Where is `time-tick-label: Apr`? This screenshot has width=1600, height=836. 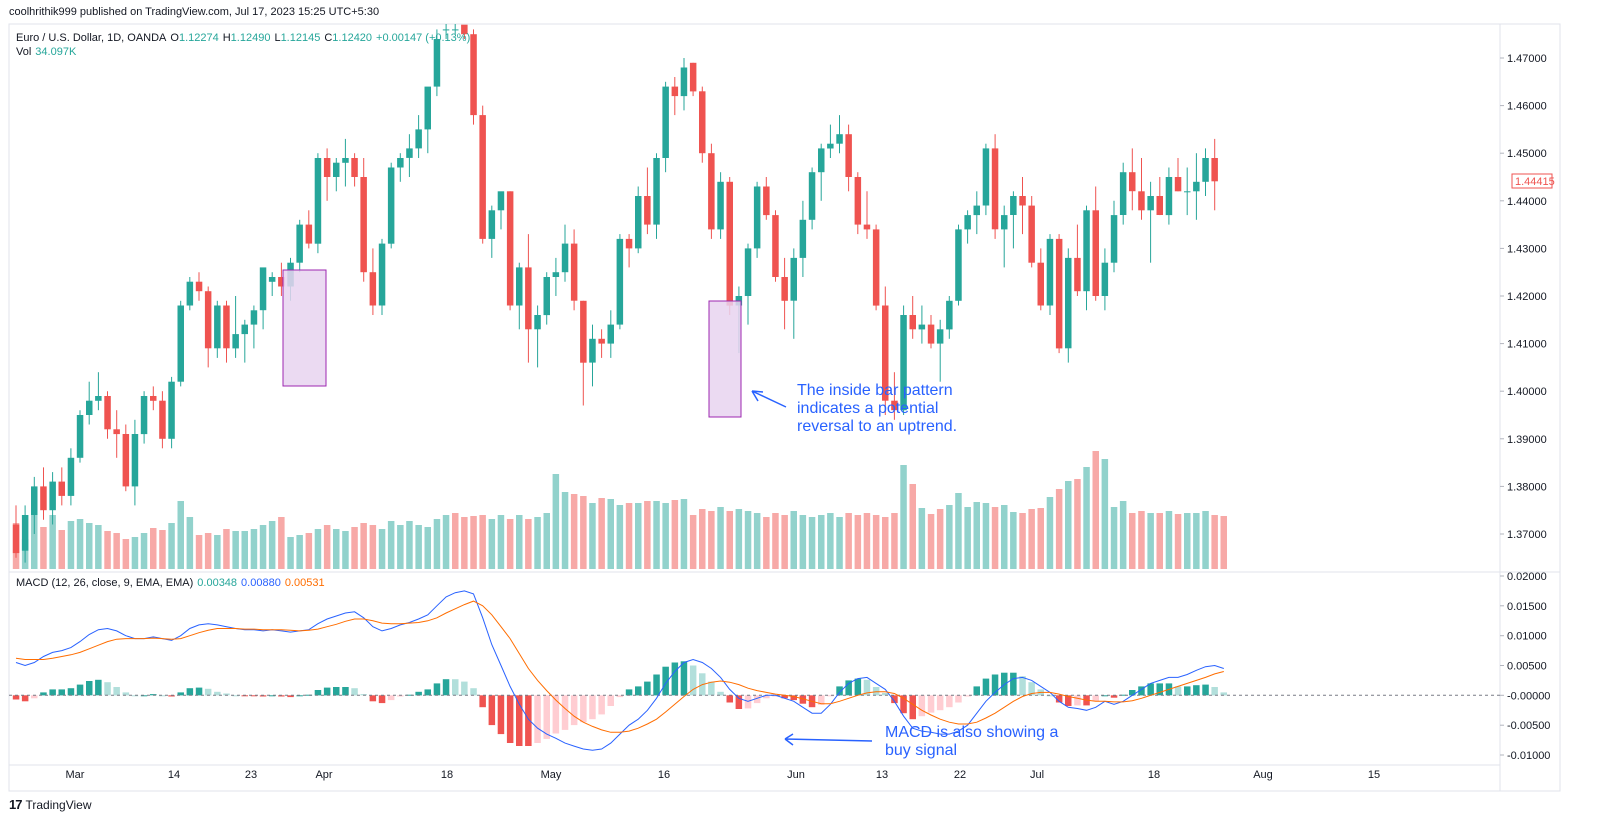
time-tick-label: Apr is located at coordinates (323, 775).